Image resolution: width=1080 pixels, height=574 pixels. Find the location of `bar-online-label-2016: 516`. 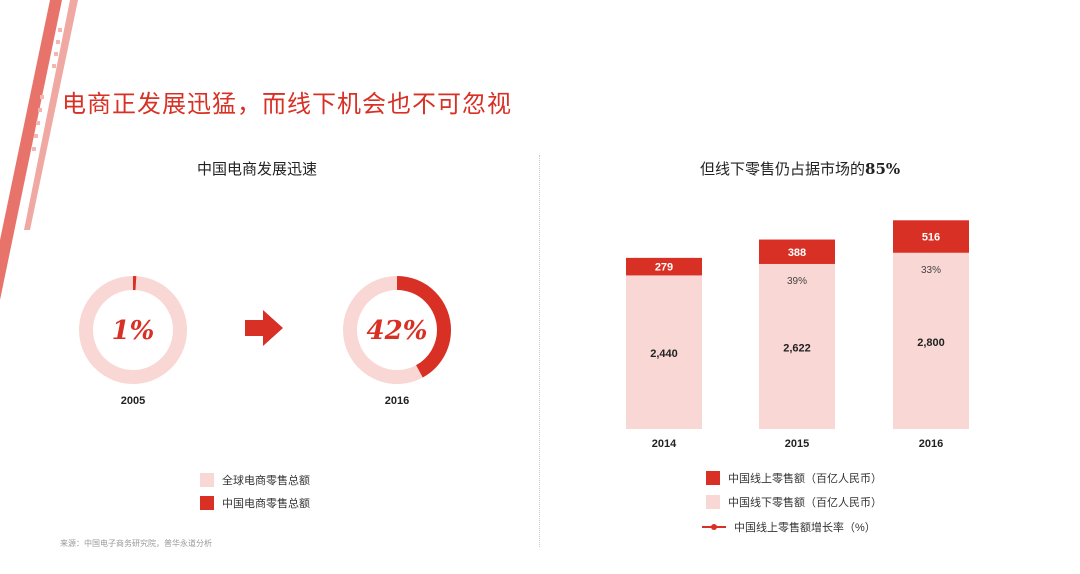

bar-online-label-2016: 516 is located at coordinates (931, 238).